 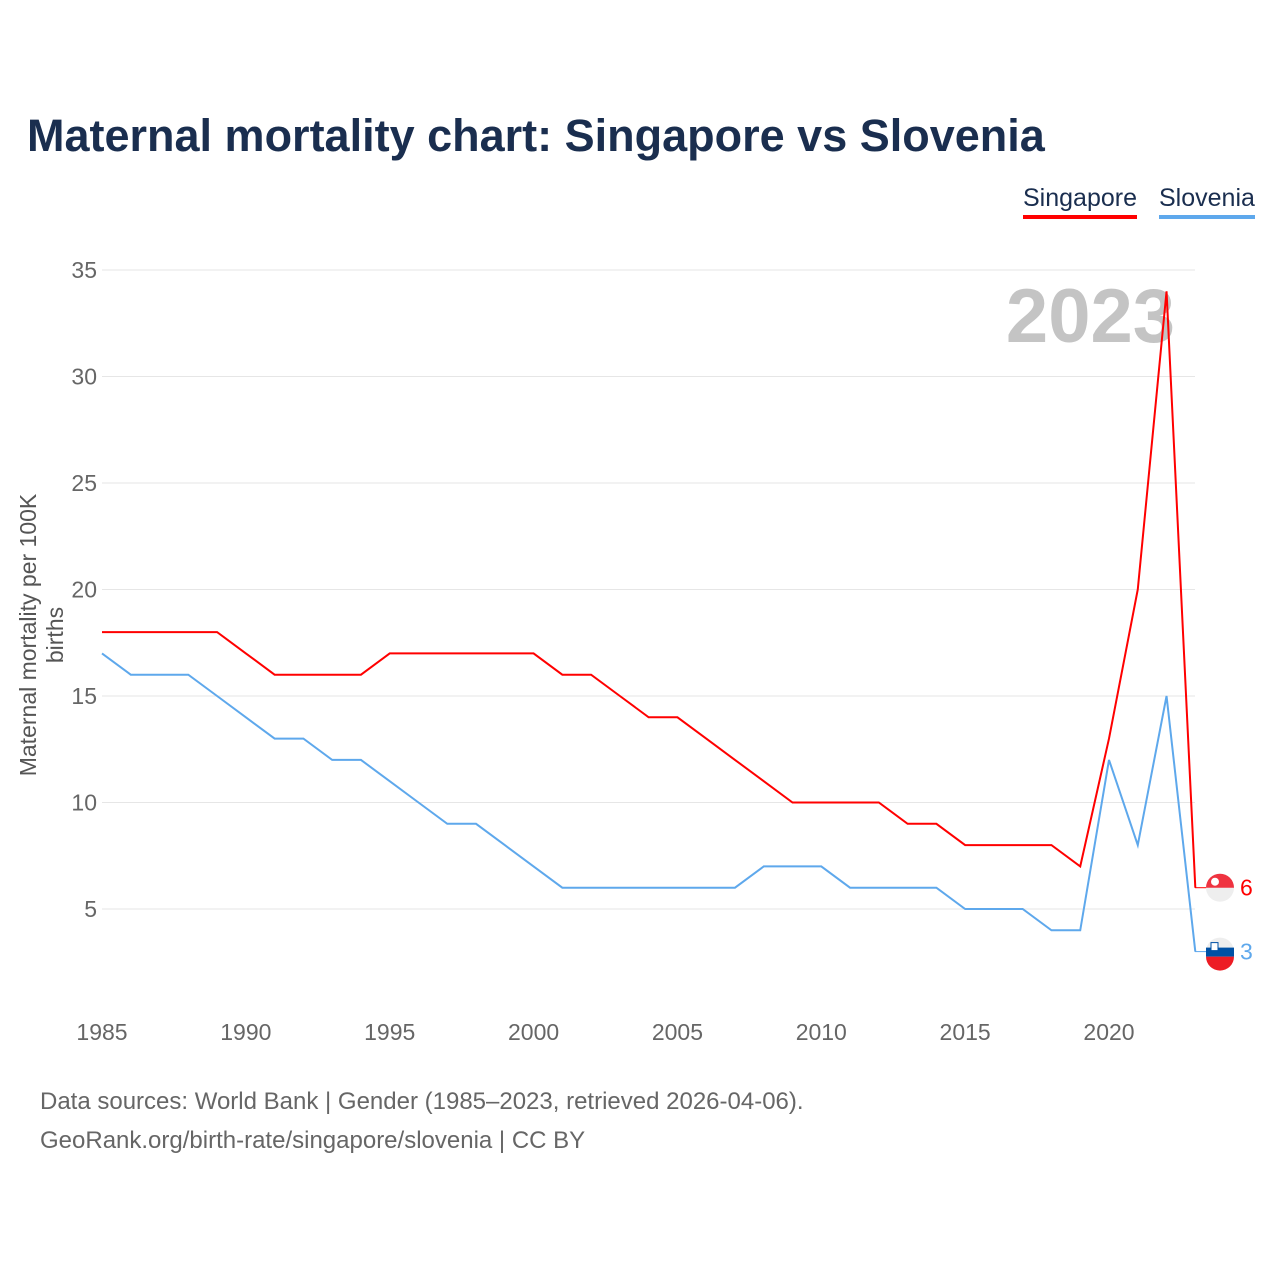 I want to click on legend-slovenia: Slovenia, so click(x=1207, y=201).